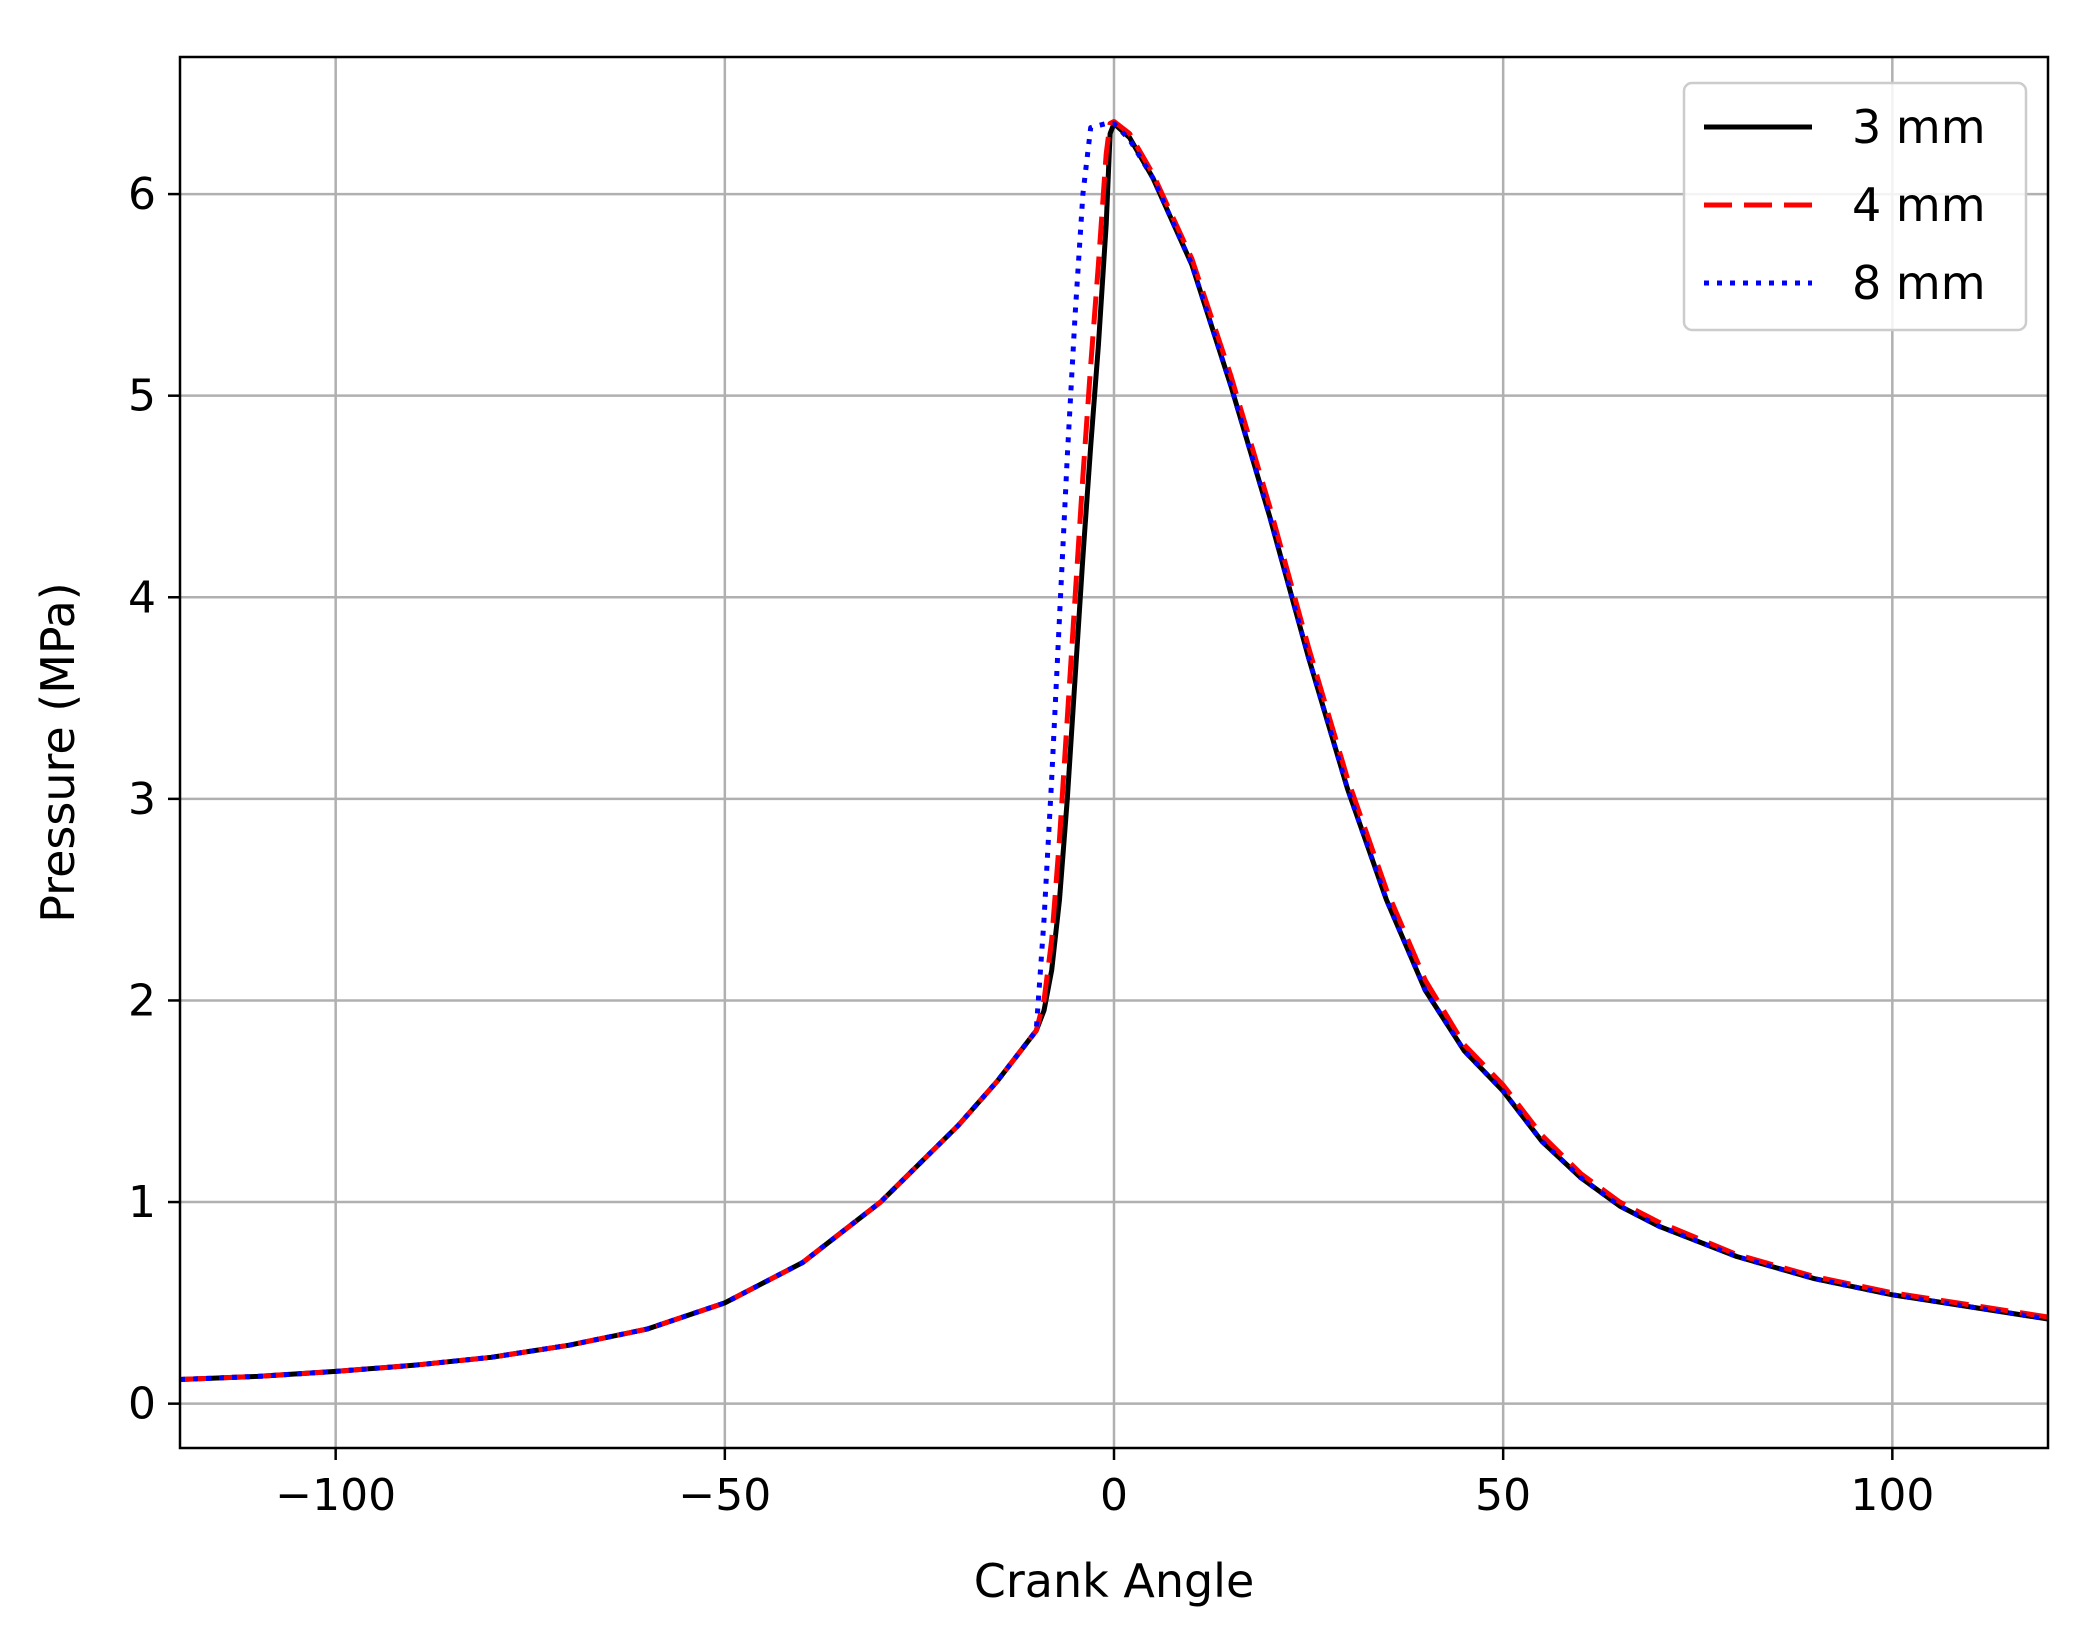 Image resolution: width=2092 pixels, height=1637 pixels. What do you see at coordinates (1892, 1495) in the screenshot?
I see `x-tick-label-4: 100` at bounding box center [1892, 1495].